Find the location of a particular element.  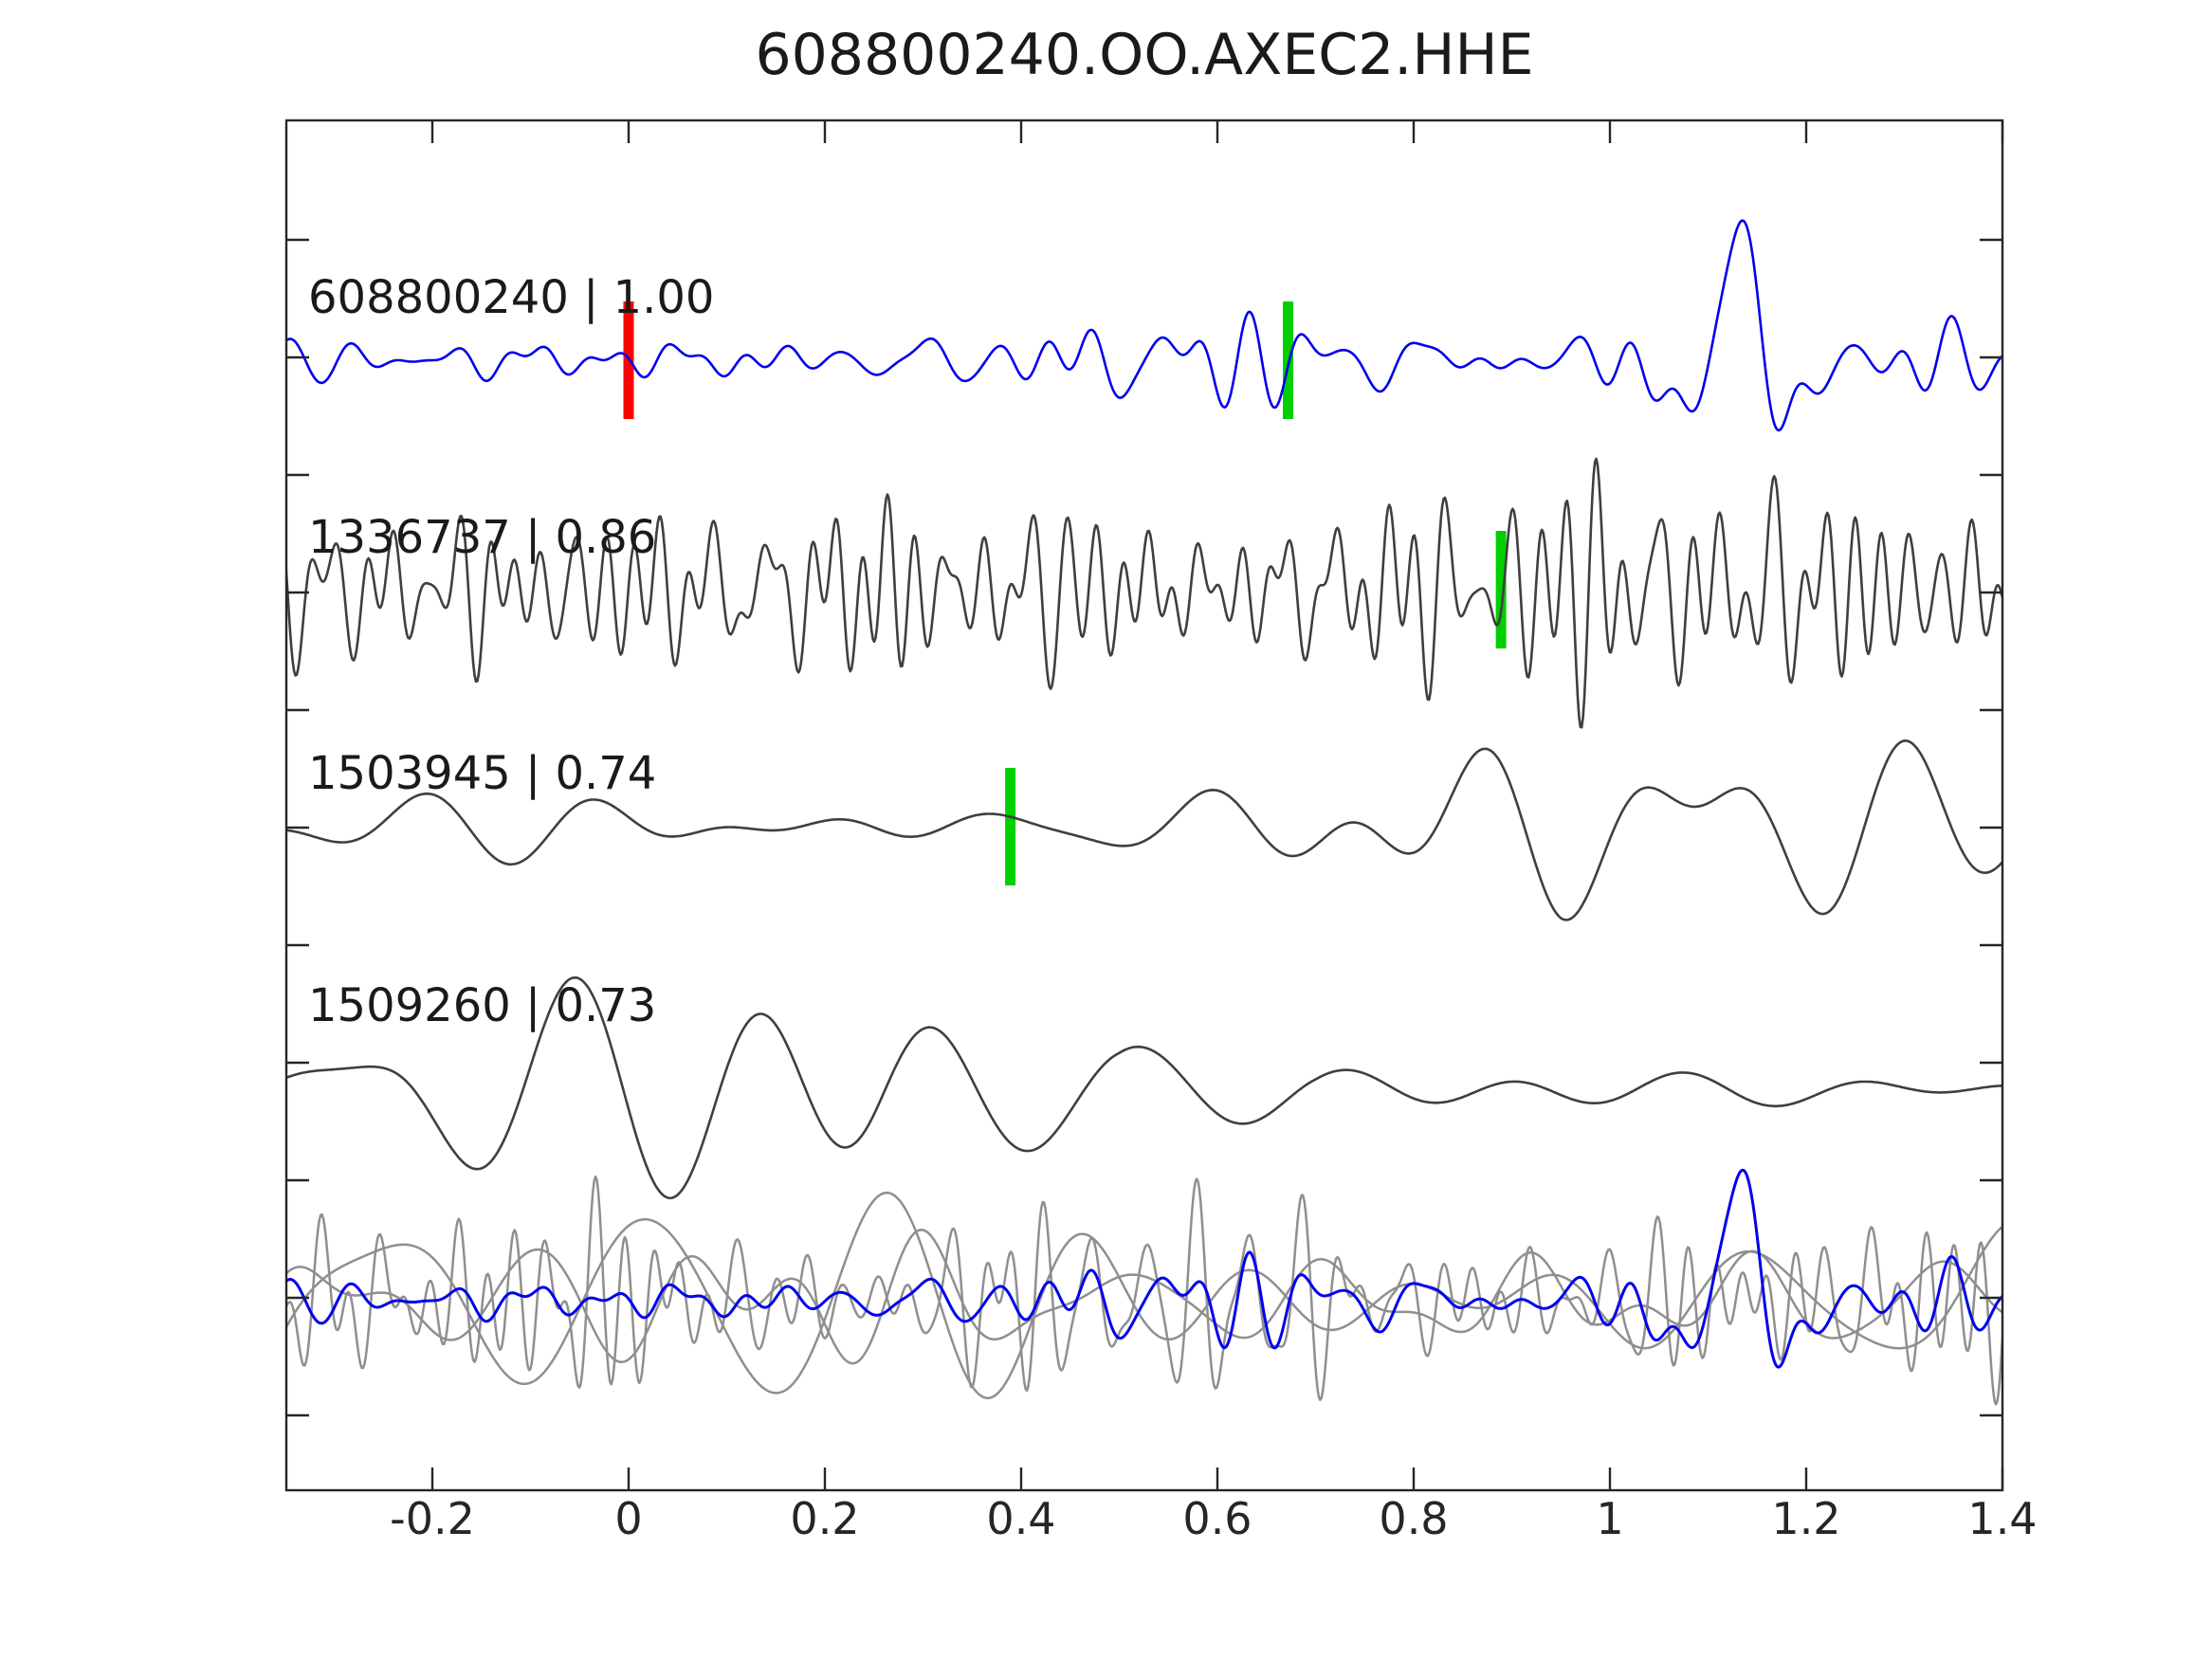

x-tick-label: 0.2 is located at coordinates (824, 1518).